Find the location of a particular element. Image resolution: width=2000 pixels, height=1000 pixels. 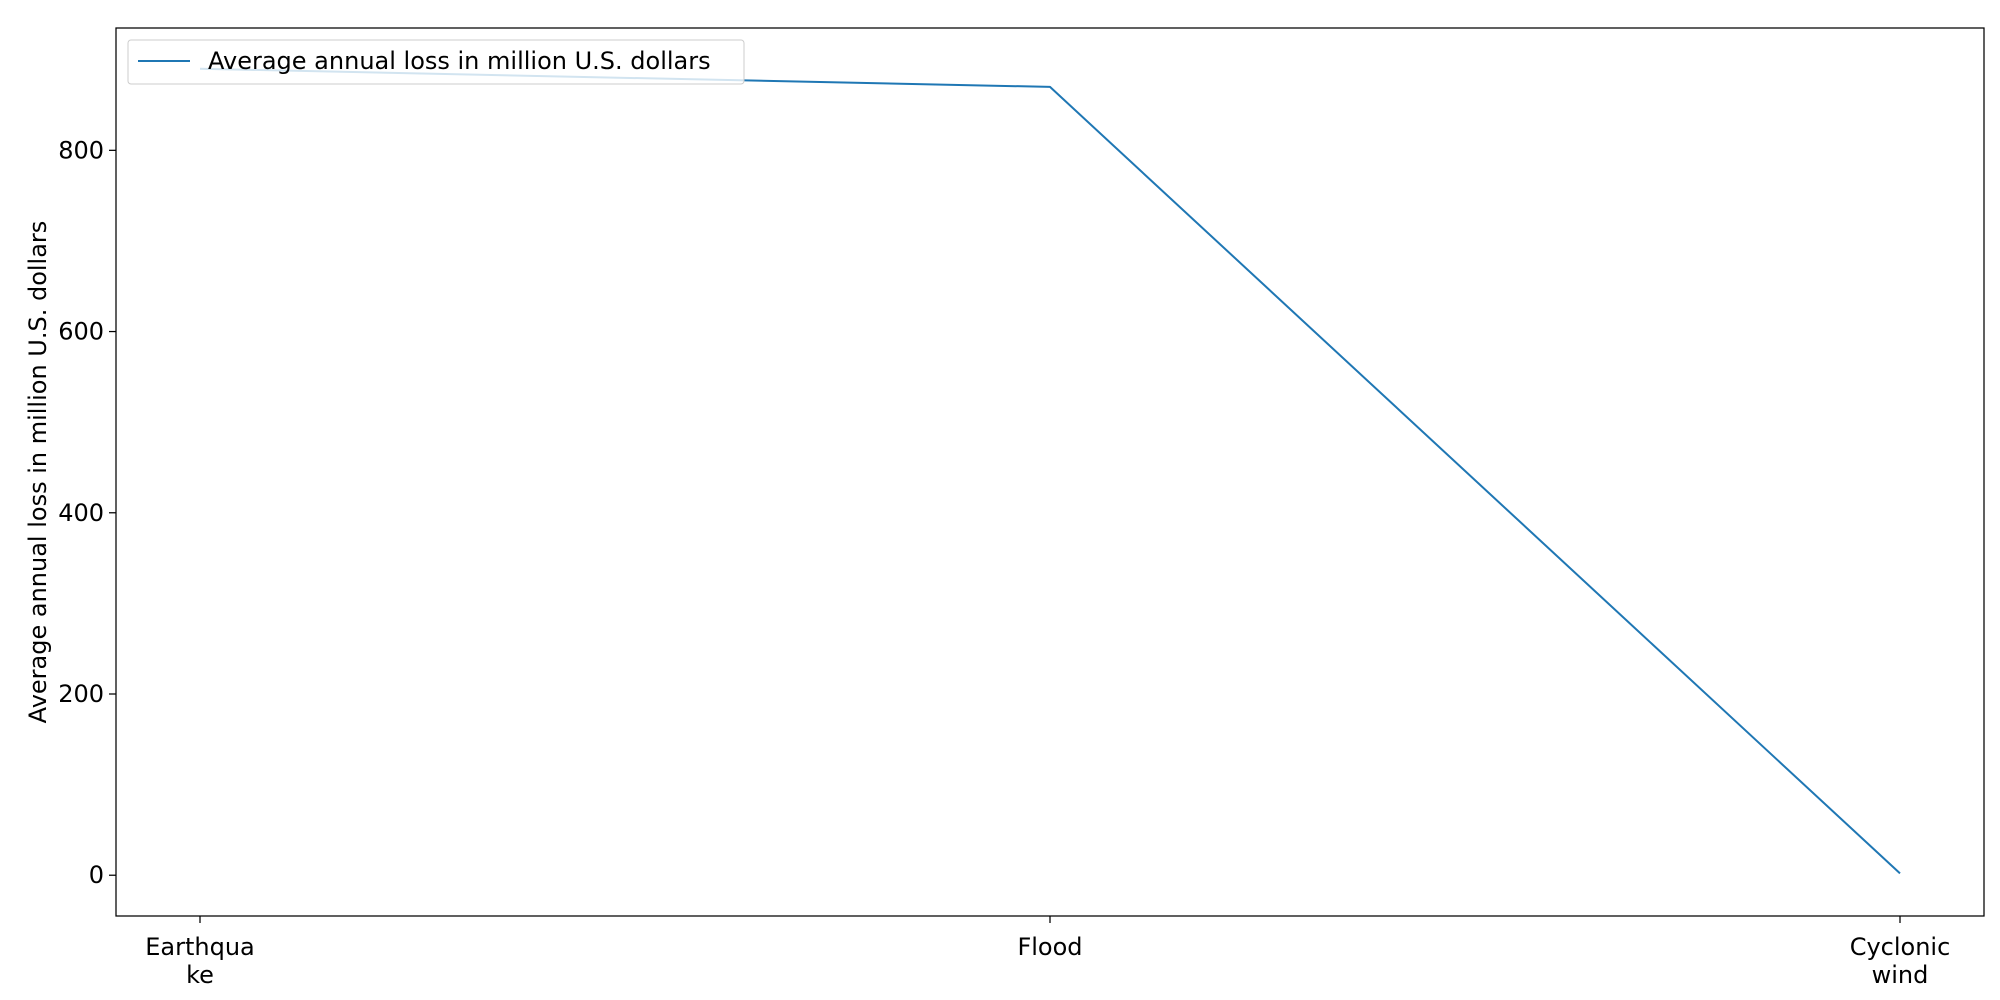

x-tick-label: Earthqua ke is located at coordinates (200, 961).